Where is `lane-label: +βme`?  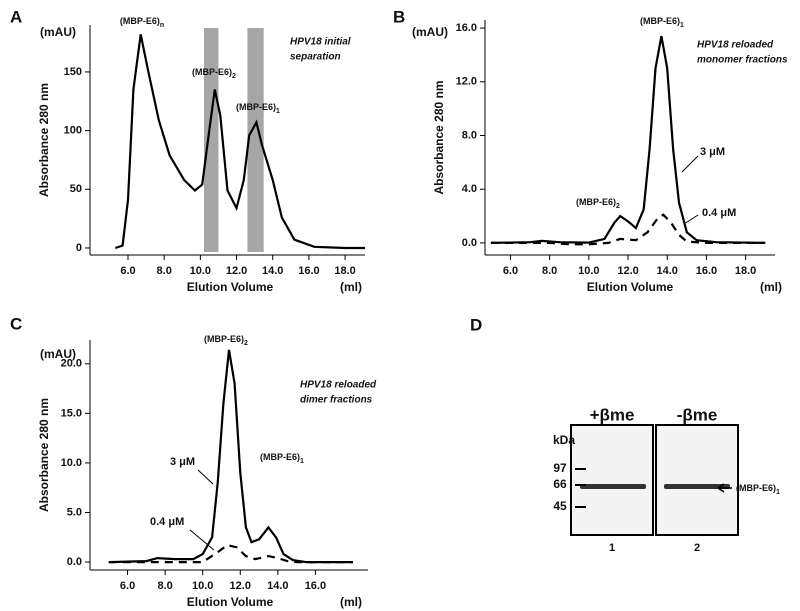 lane-label: +βme is located at coordinates (612, 414).